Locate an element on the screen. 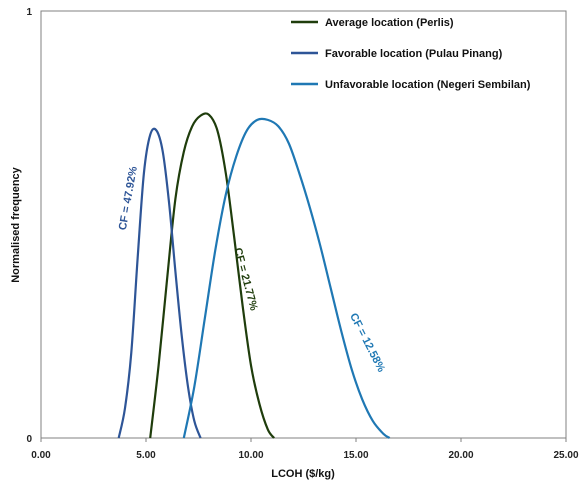 Image resolution: width=579 pixels, height=484 pixels. x-axis-ticks: 0.00 5.00 10.00 15.00 20.00 25.00 is located at coordinates (305, 449).